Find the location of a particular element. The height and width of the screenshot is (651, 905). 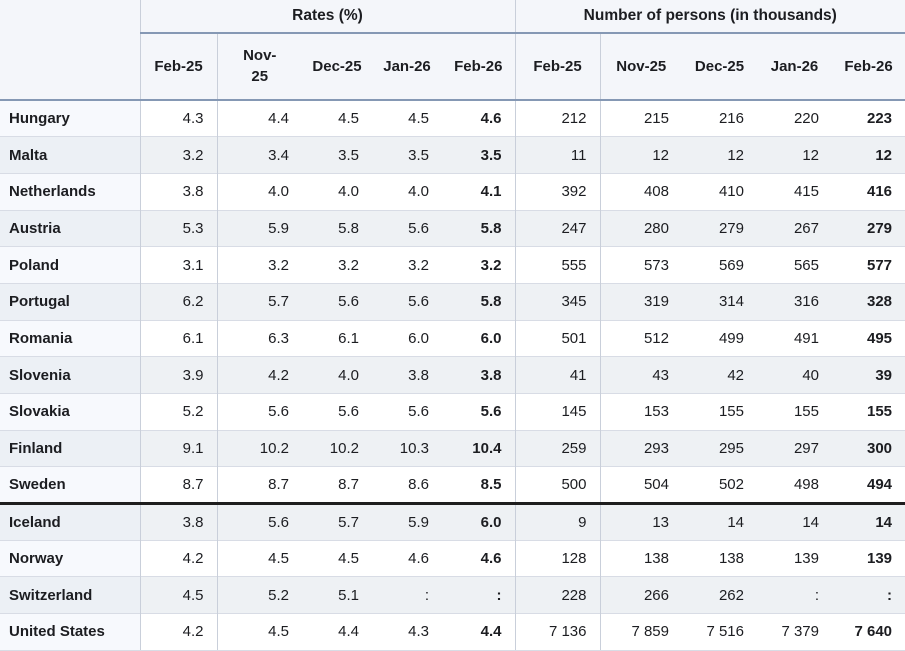

persons-cell: 212 is located at coordinates (557, 118).